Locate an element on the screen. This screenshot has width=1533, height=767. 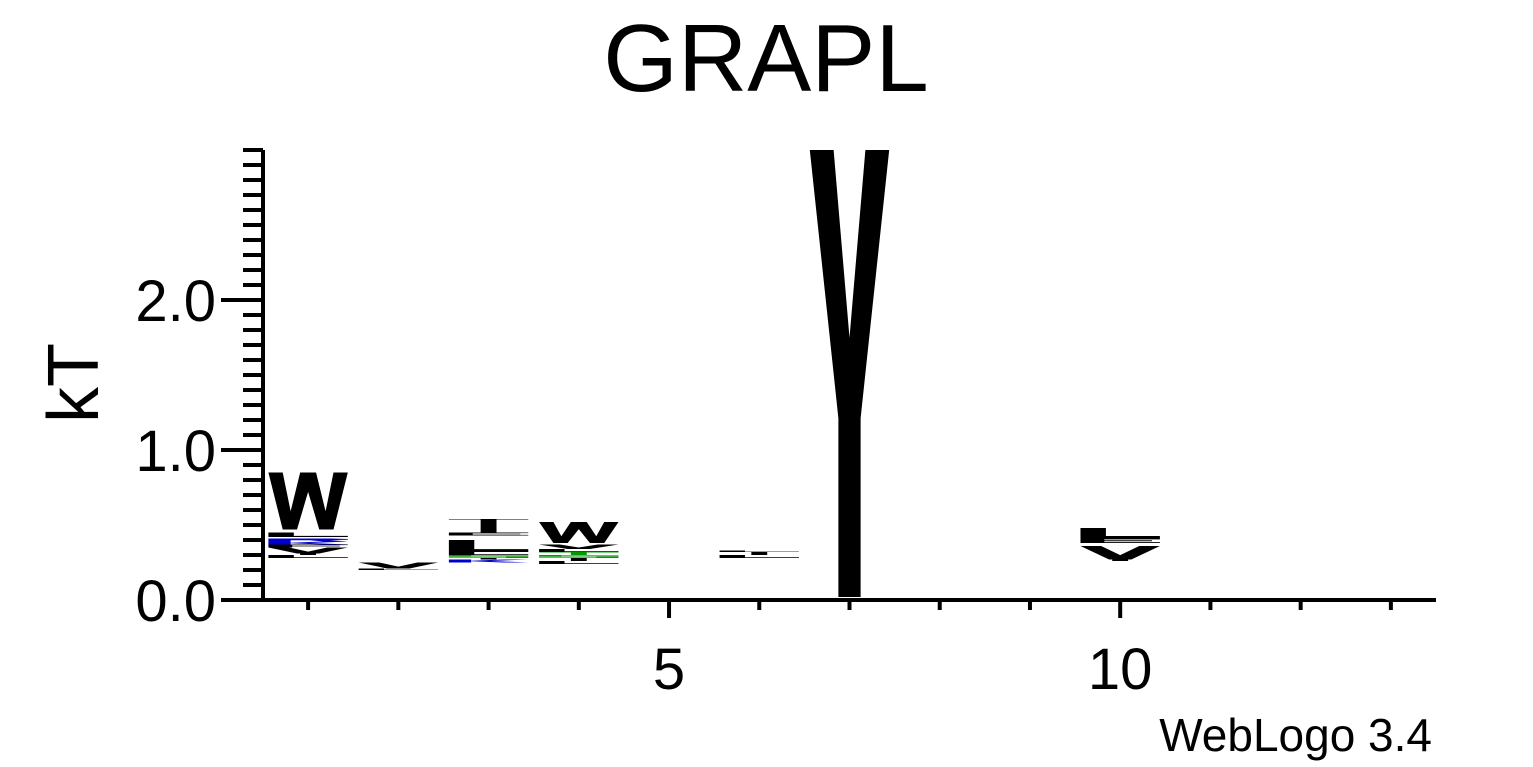
logo-letter-R is located at coordinates (308, 540).